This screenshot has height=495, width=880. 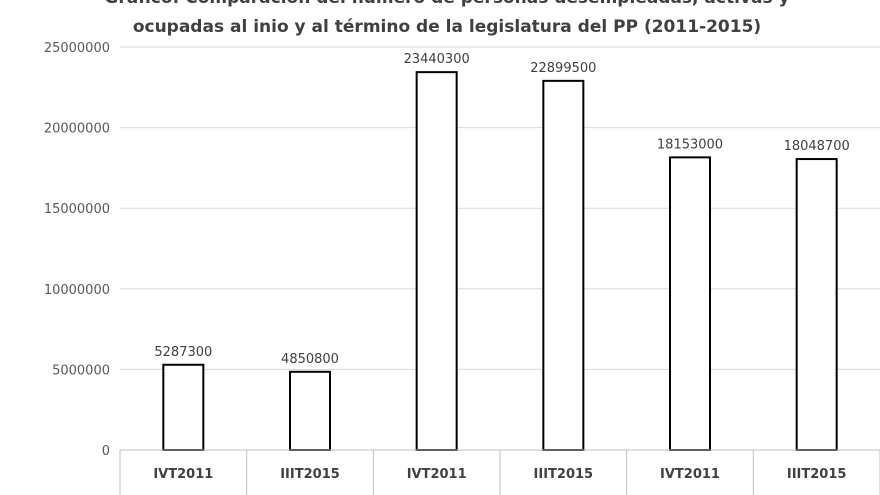 What do you see at coordinates (437, 59) in the screenshot?
I see `data-label: 23440300` at bounding box center [437, 59].